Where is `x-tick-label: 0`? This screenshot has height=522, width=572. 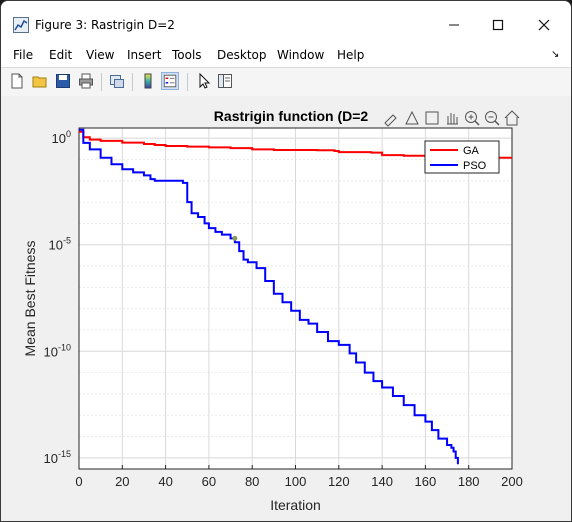
x-tick-label: 0 is located at coordinates (78, 481).